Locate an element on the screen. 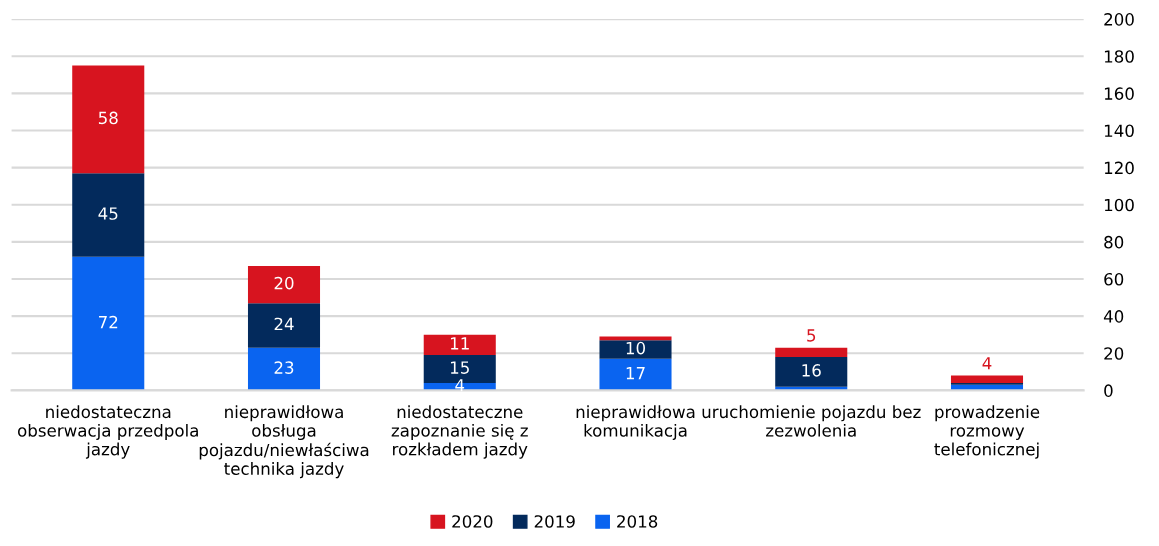 The width and height of the screenshot is (1159, 546). data-label: 16 is located at coordinates (811, 370).